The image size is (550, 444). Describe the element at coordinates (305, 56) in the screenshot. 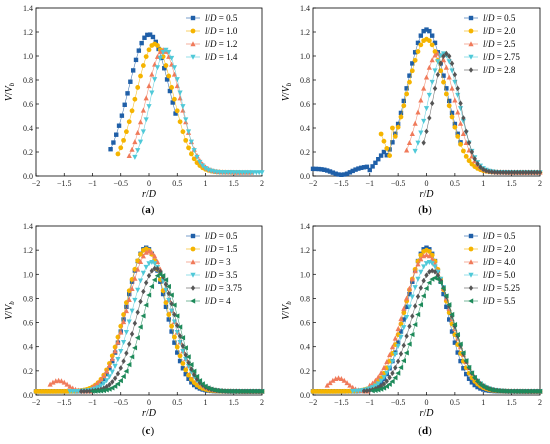

I see `y-tick-label: 1.0` at that location.